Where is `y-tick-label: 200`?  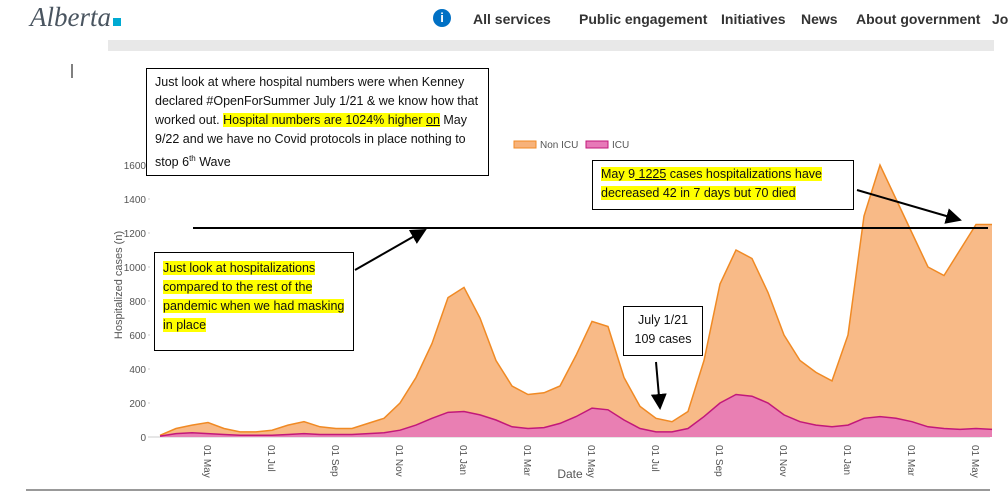 y-tick-label: 200 is located at coordinates (137, 404).